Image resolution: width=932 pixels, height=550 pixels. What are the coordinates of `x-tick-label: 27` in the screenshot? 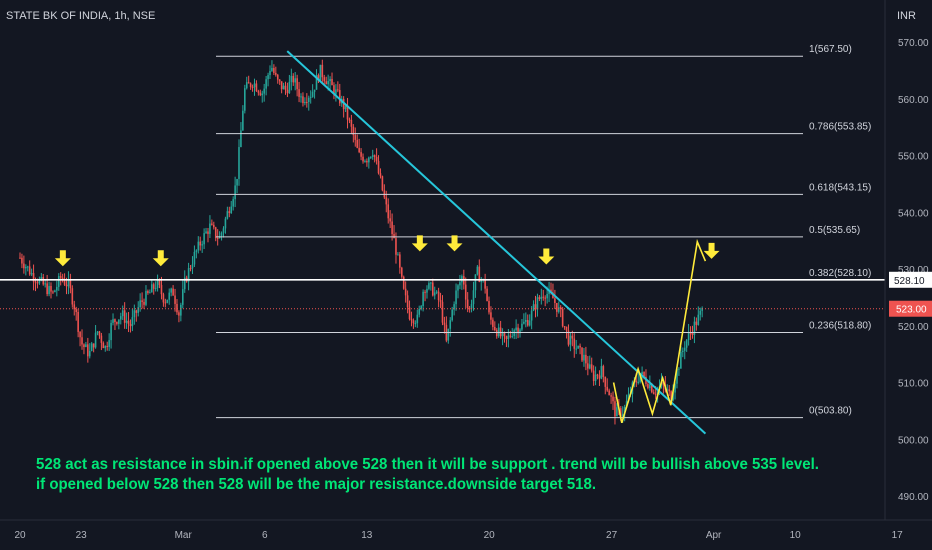 It's located at (612, 535).